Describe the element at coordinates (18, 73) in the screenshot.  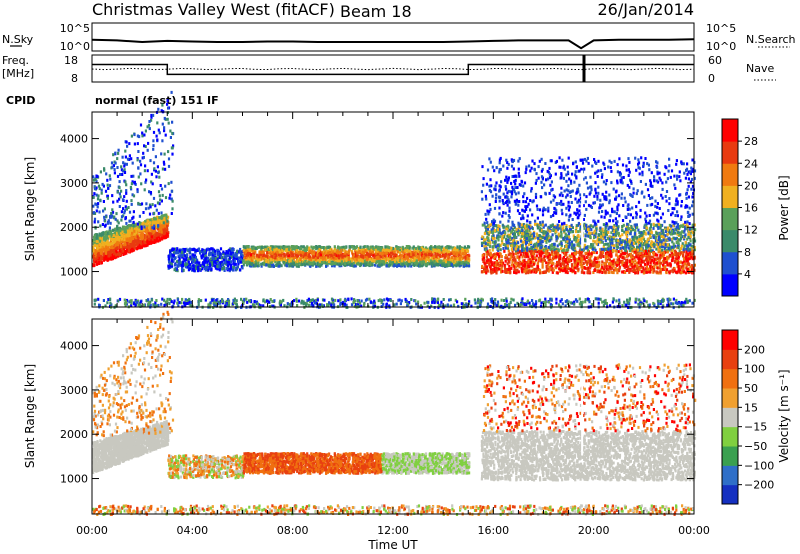
I see `freq-unit-label: [MHz]` at that location.